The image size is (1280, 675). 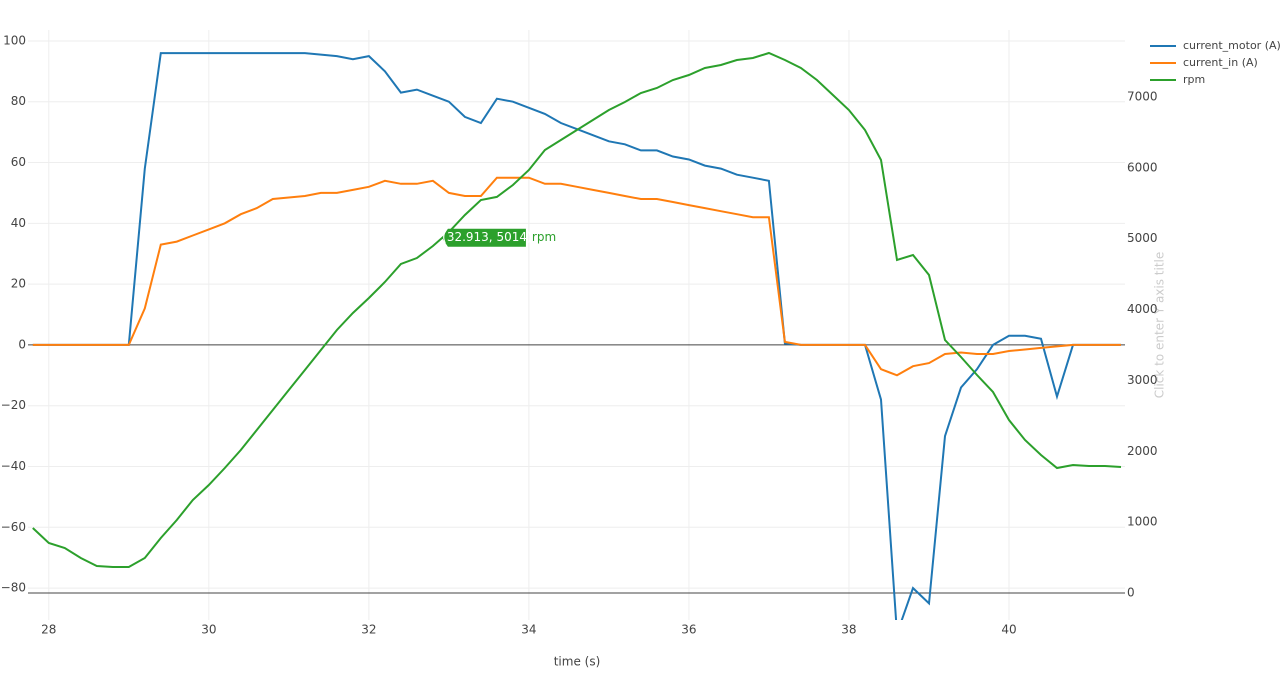 What do you see at coordinates (1131, 593) in the screenshot?
I see `y2-tick-label: 0` at bounding box center [1131, 593].